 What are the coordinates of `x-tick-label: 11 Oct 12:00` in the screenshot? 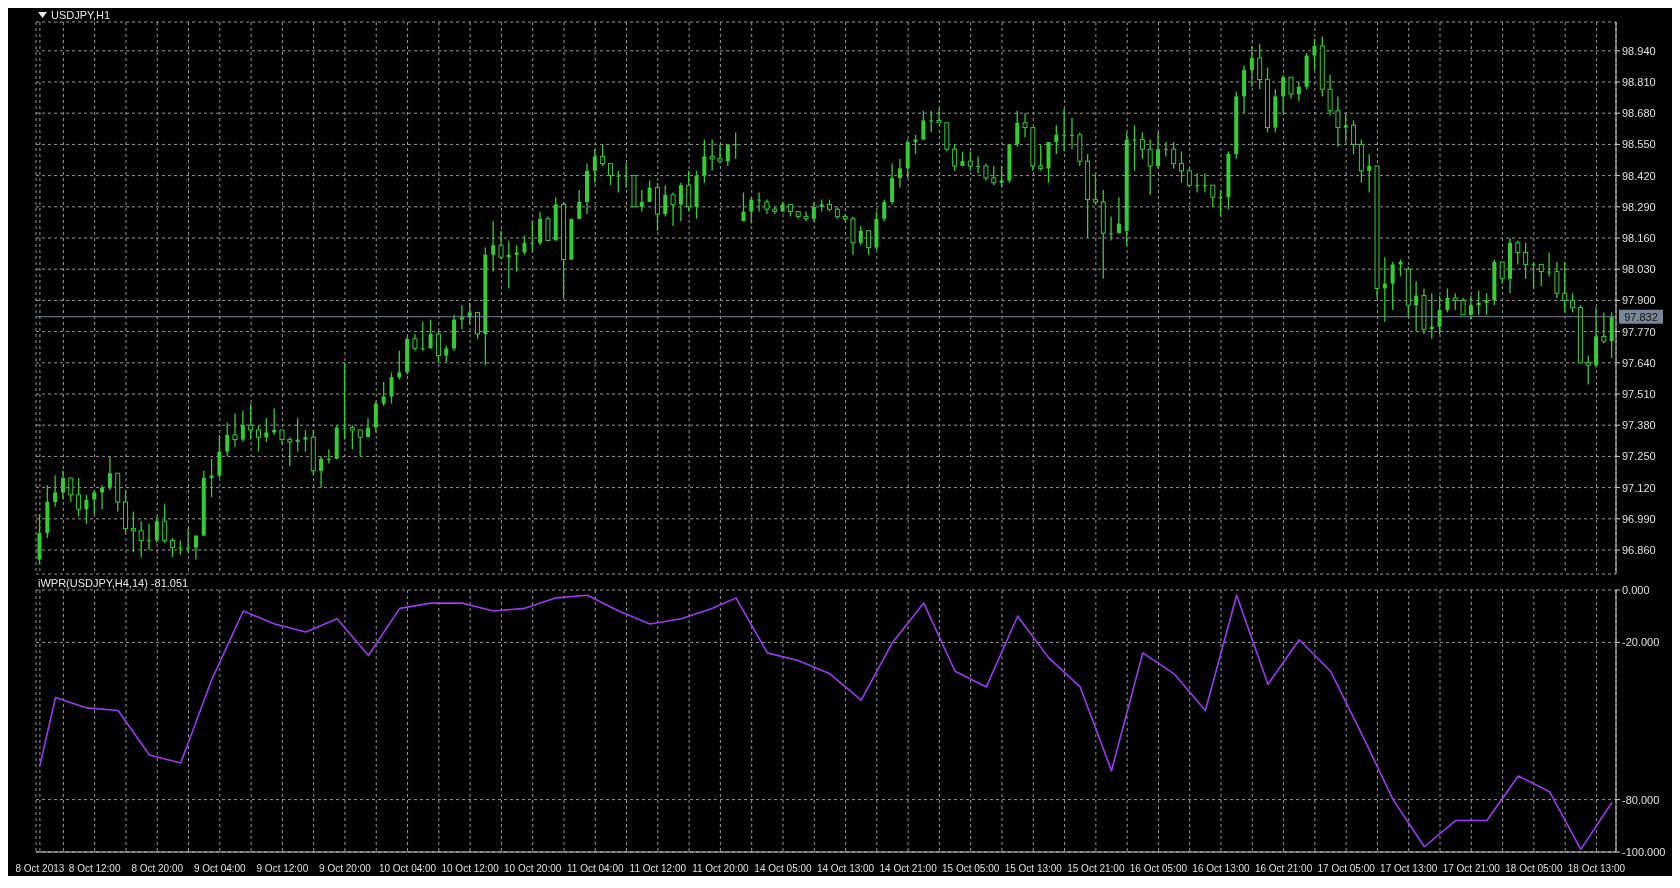 It's located at (658, 868).